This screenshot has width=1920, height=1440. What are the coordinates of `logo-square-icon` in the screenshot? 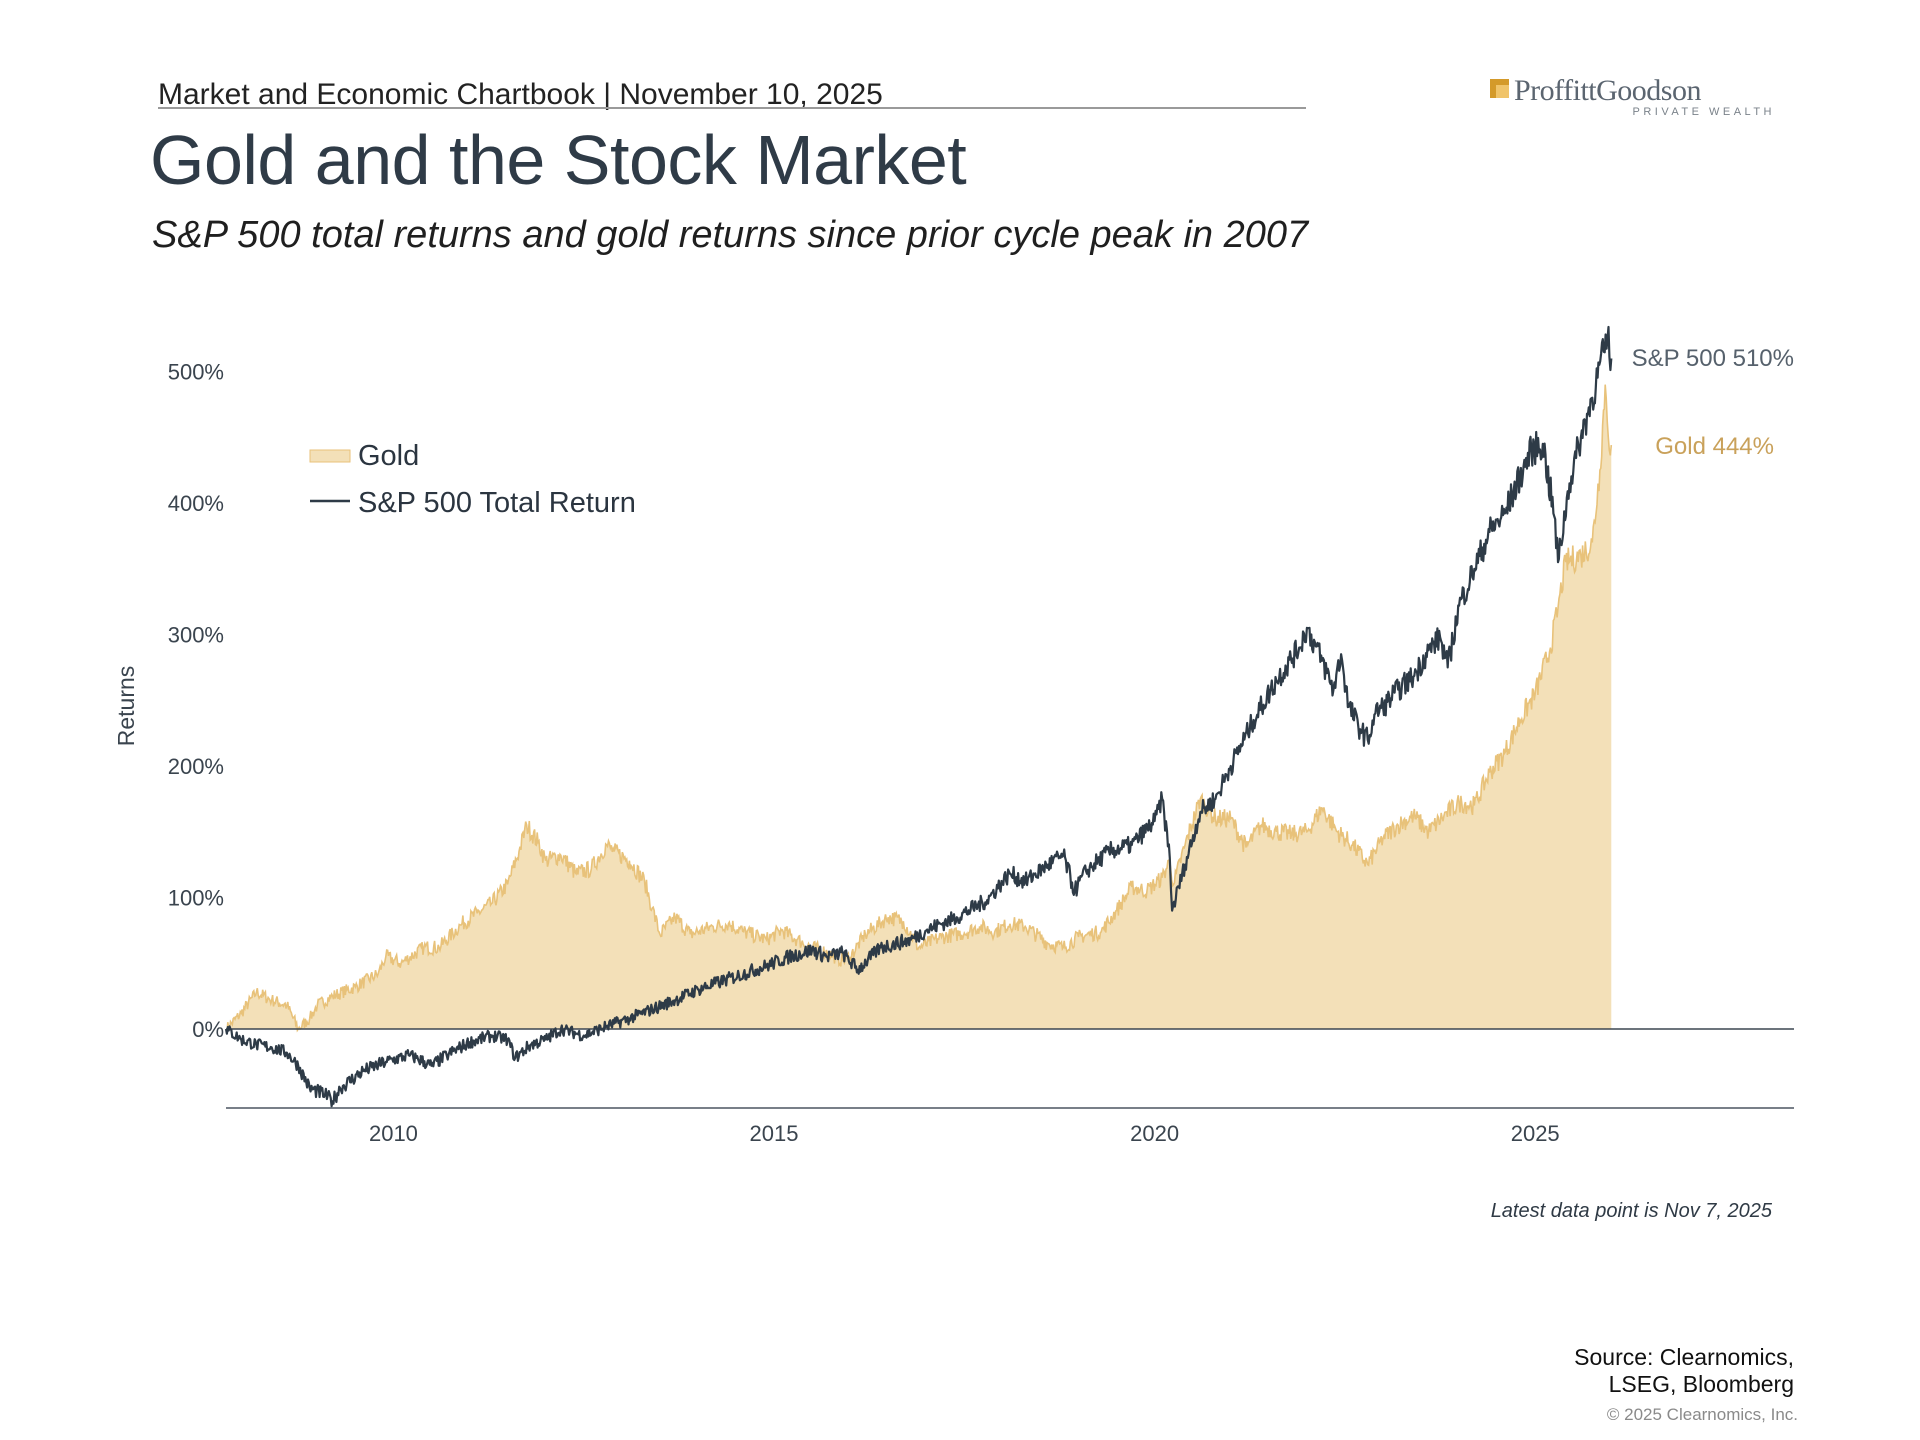 It's located at (1499, 88).